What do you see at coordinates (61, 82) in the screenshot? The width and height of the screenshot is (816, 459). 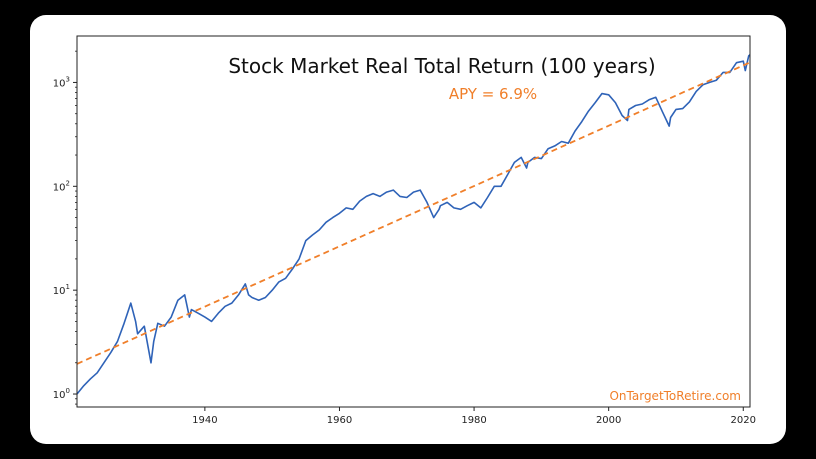 I see `y-tick-label: 10³` at bounding box center [61, 82].